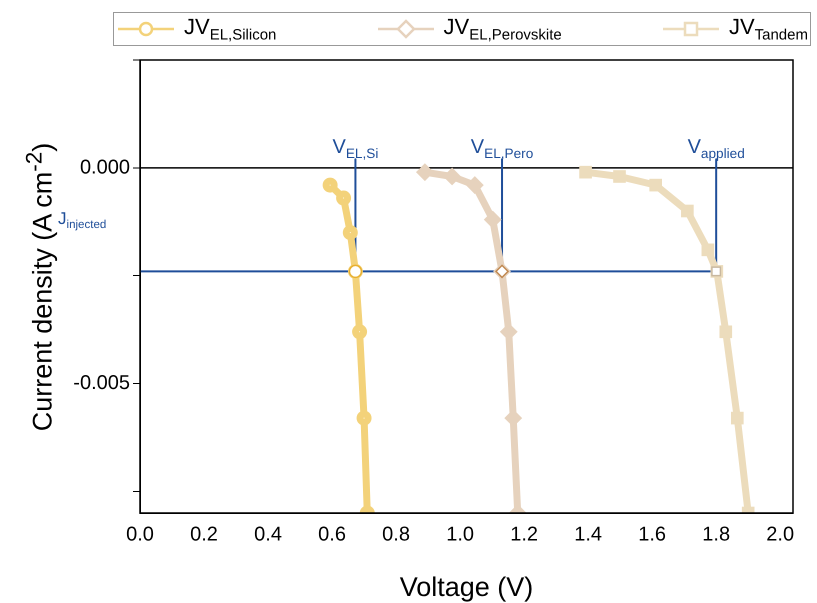 The height and width of the screenshot is (603, 817). What do you see at coordinates (467, 587) in the screenshot?
I see `x-axis-title: Voltage (V)` at bounding box center [467, 587].